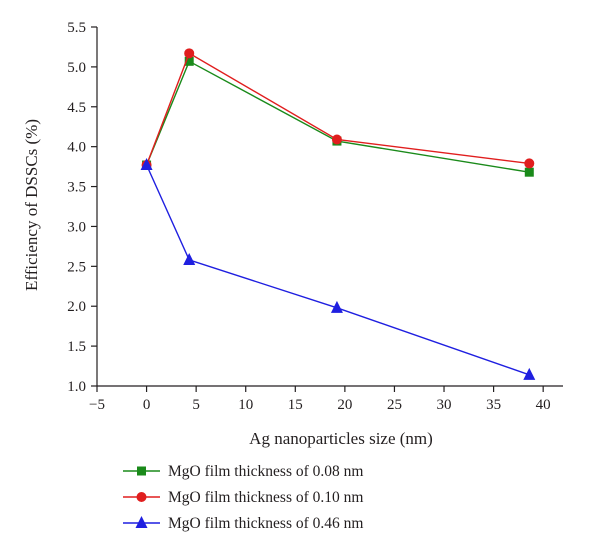 The height and width of the screenshot is (556, 600). What do you see at coordinates (394, 405) in the screenshot?
I see `x-tick-label: 25` at bounding box center [394, 405].